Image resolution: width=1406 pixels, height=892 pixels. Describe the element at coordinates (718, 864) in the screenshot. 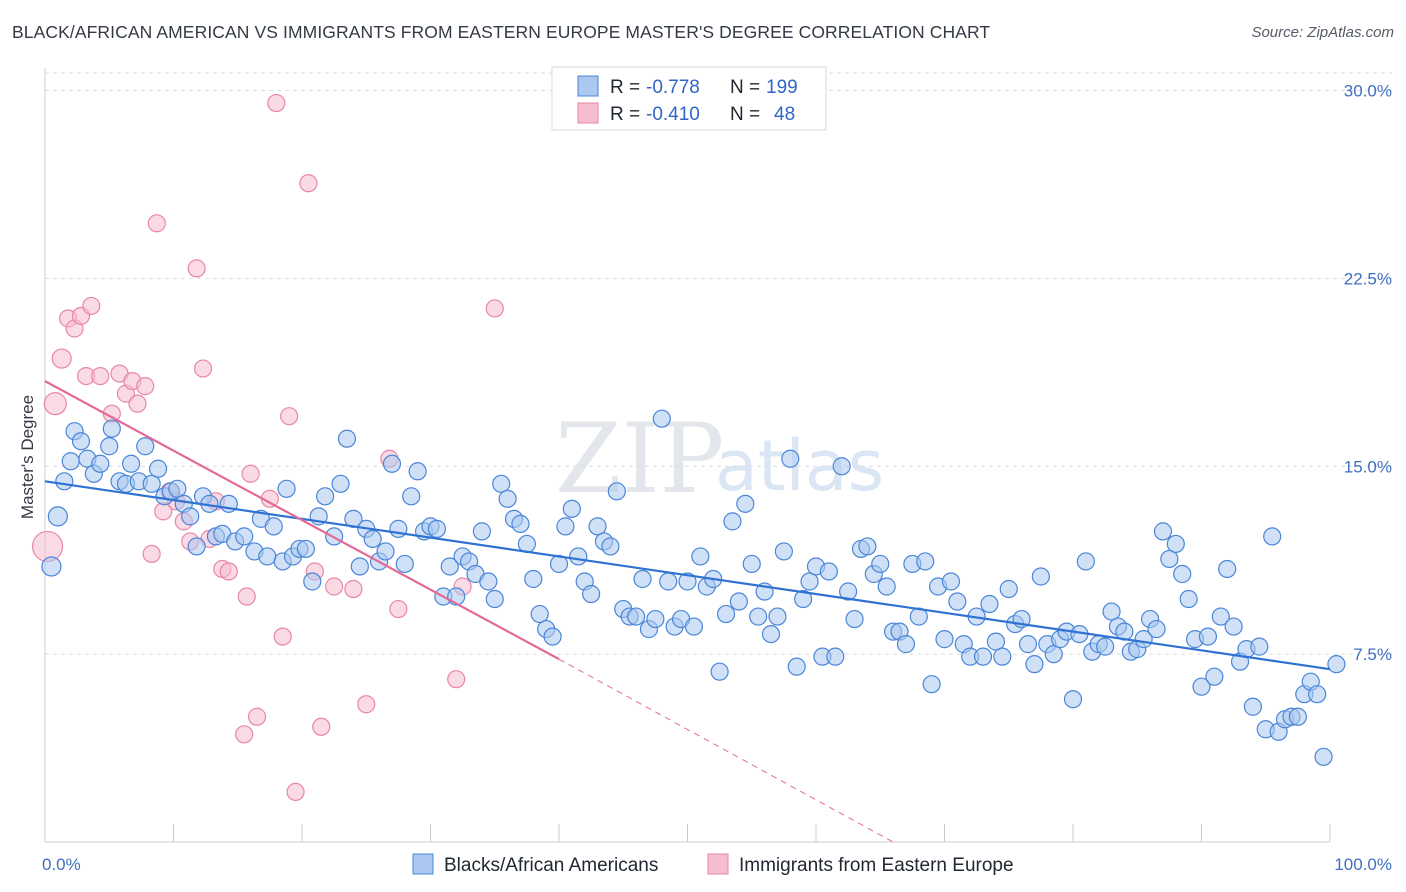

I see `bottom-legend-swatch-pink` at that location.